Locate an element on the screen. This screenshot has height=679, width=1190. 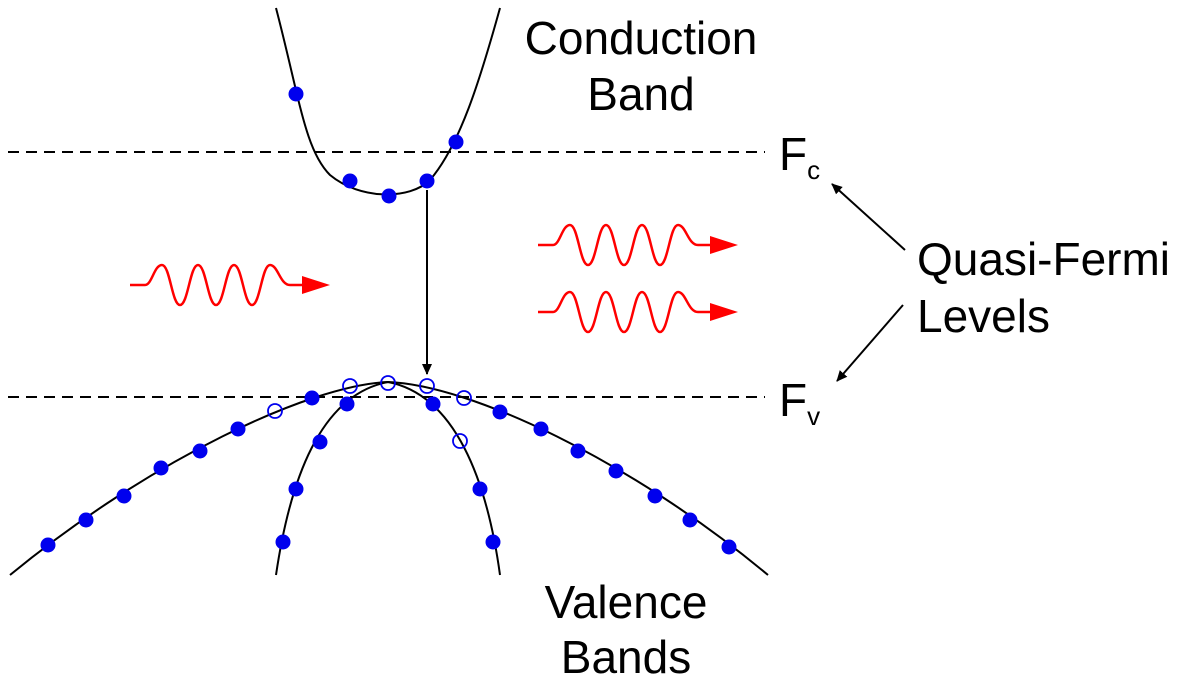
valence-electrons is located at coordinates (388, 472).